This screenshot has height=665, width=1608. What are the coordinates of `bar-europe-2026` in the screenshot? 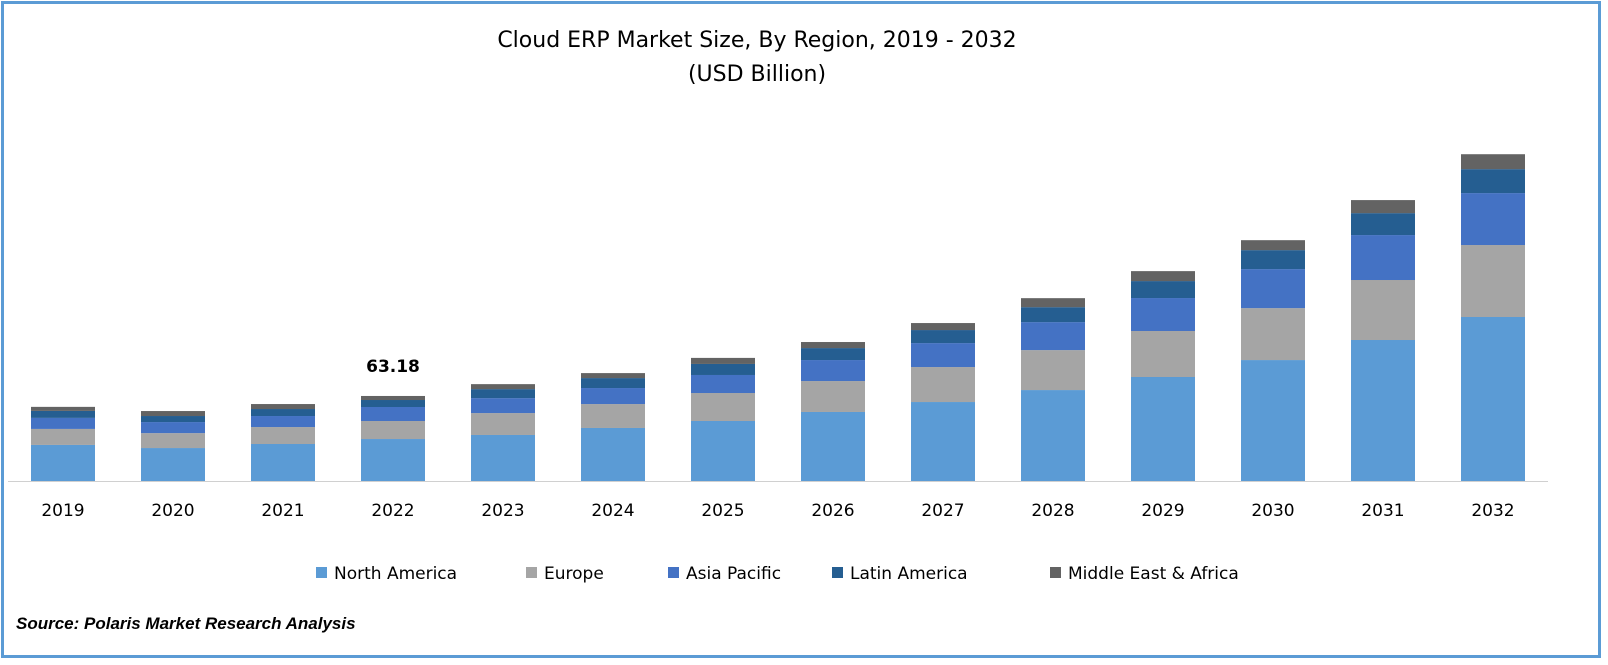 It's located at (833, 396).